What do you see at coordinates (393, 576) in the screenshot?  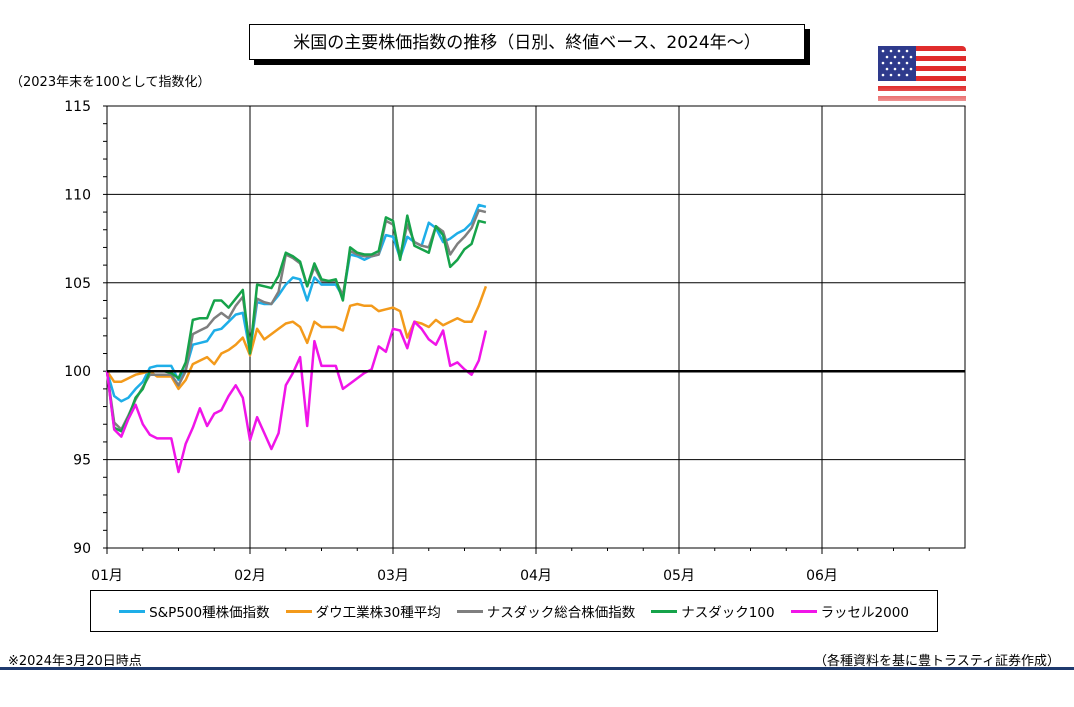 I see `x-tick-label: 03月` at bounding box center [393, 576].